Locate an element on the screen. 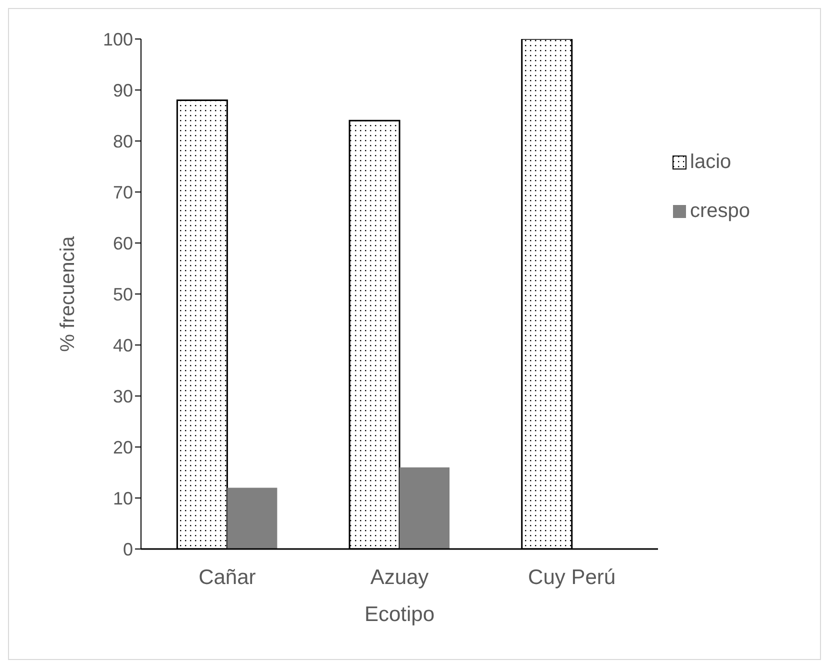 This screenshot has height=668, width=829. legend-label: crespo is located at coordinates (720, 211).